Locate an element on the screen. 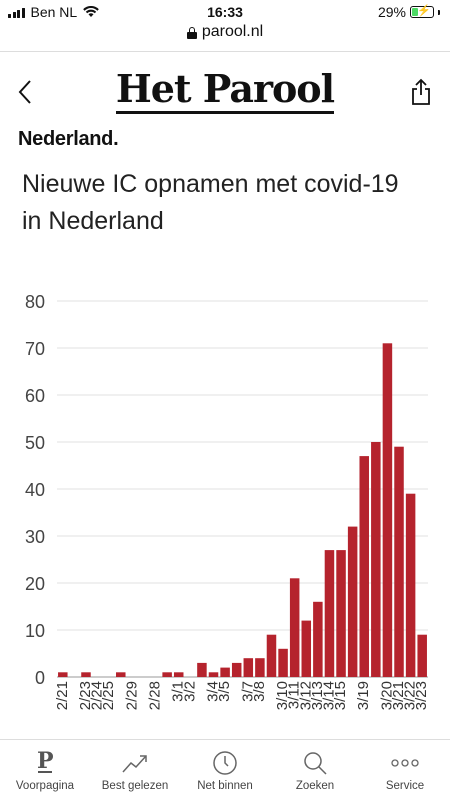 The image size is (450, 800). x-tick-label: 3/11 is located at coordinates (294, 695).